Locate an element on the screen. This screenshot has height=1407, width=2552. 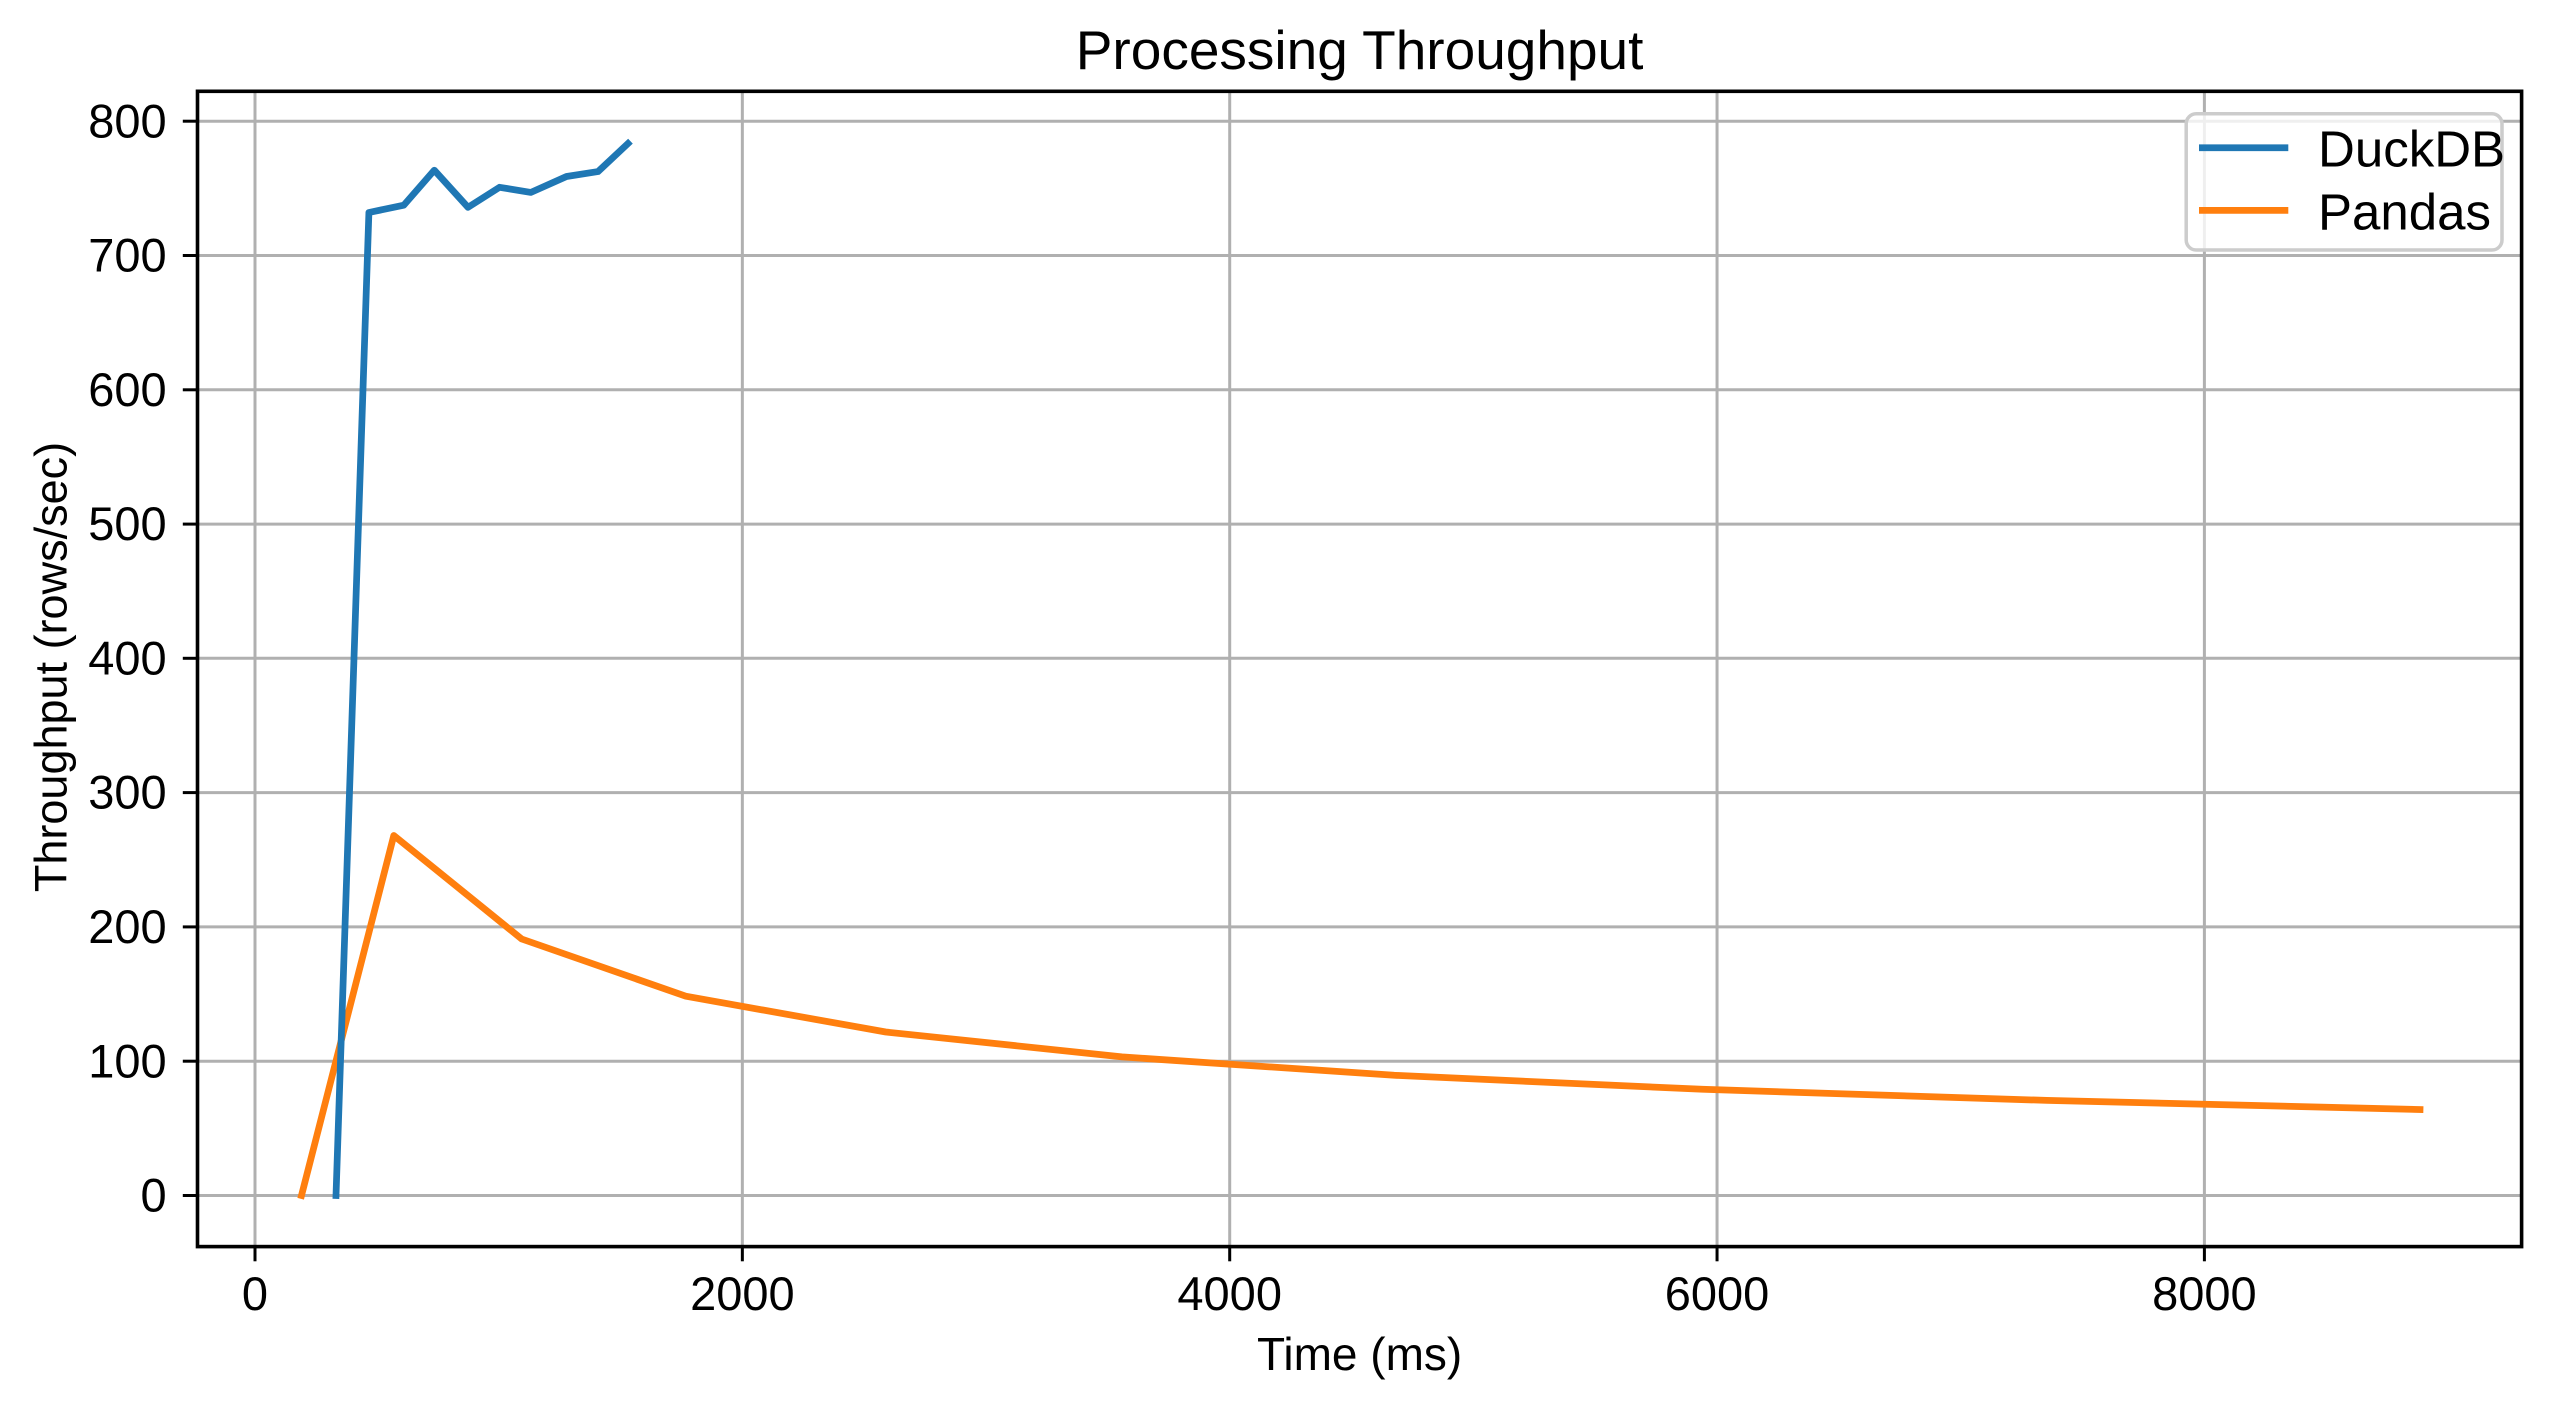
svg-text: 200 is located at coordinates (127, 926).